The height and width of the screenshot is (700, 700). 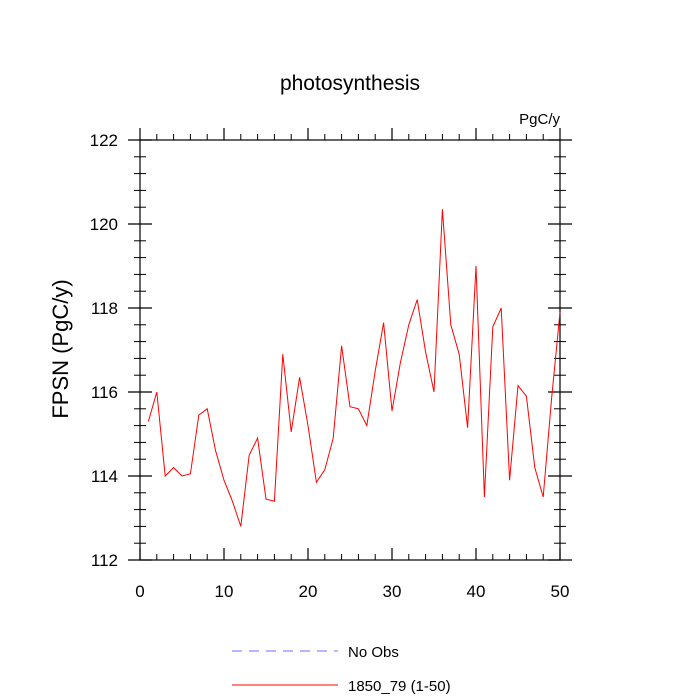 What do you see at coordinates (104, 476) in the screenshot?
I see `y-tick-label: 114` at bounding box center [104, 476].